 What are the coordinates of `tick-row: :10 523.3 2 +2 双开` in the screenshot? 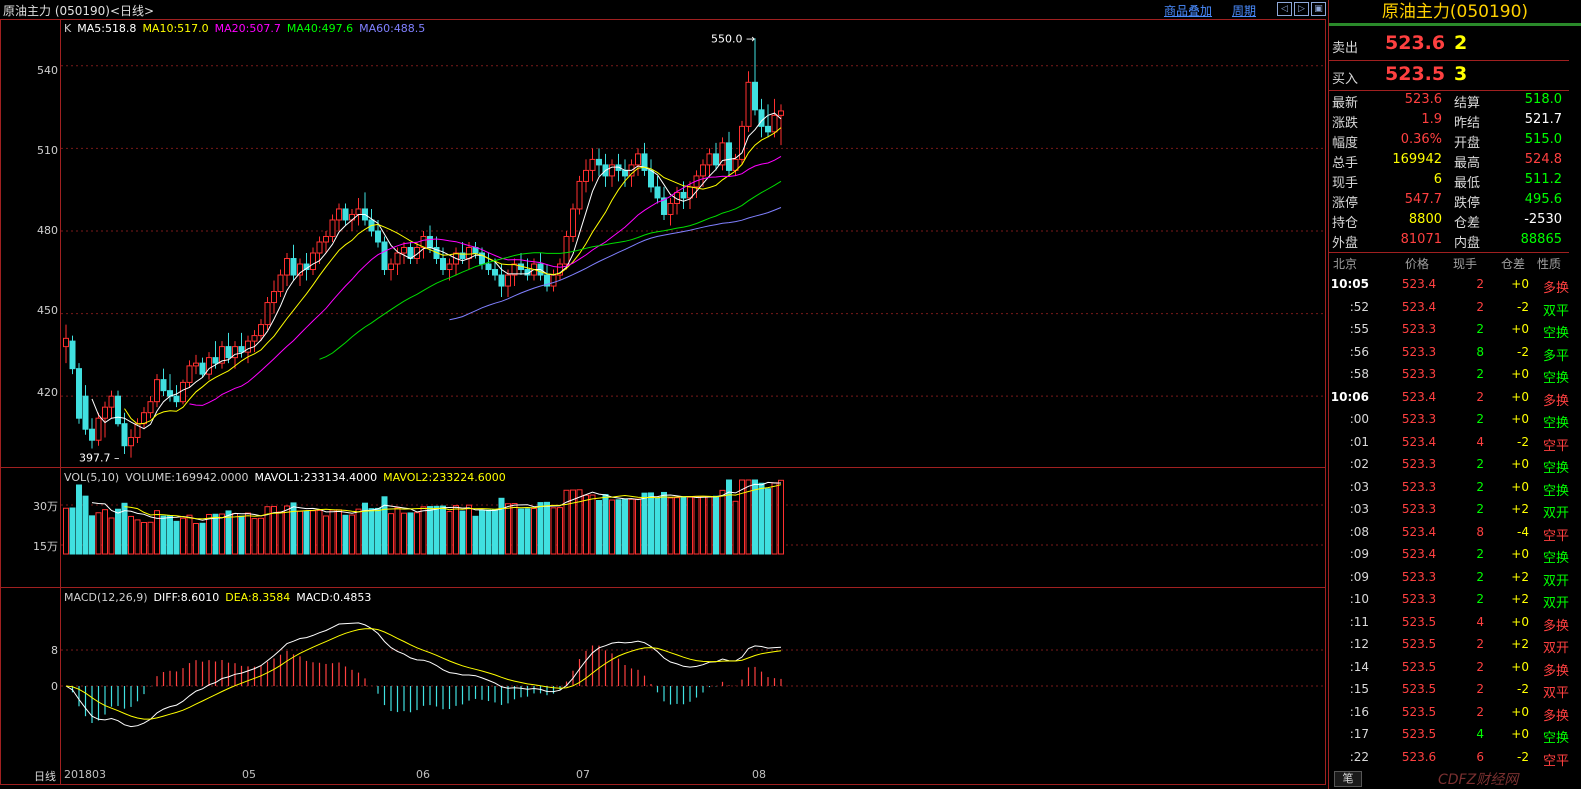 It's located at (1449, 600).